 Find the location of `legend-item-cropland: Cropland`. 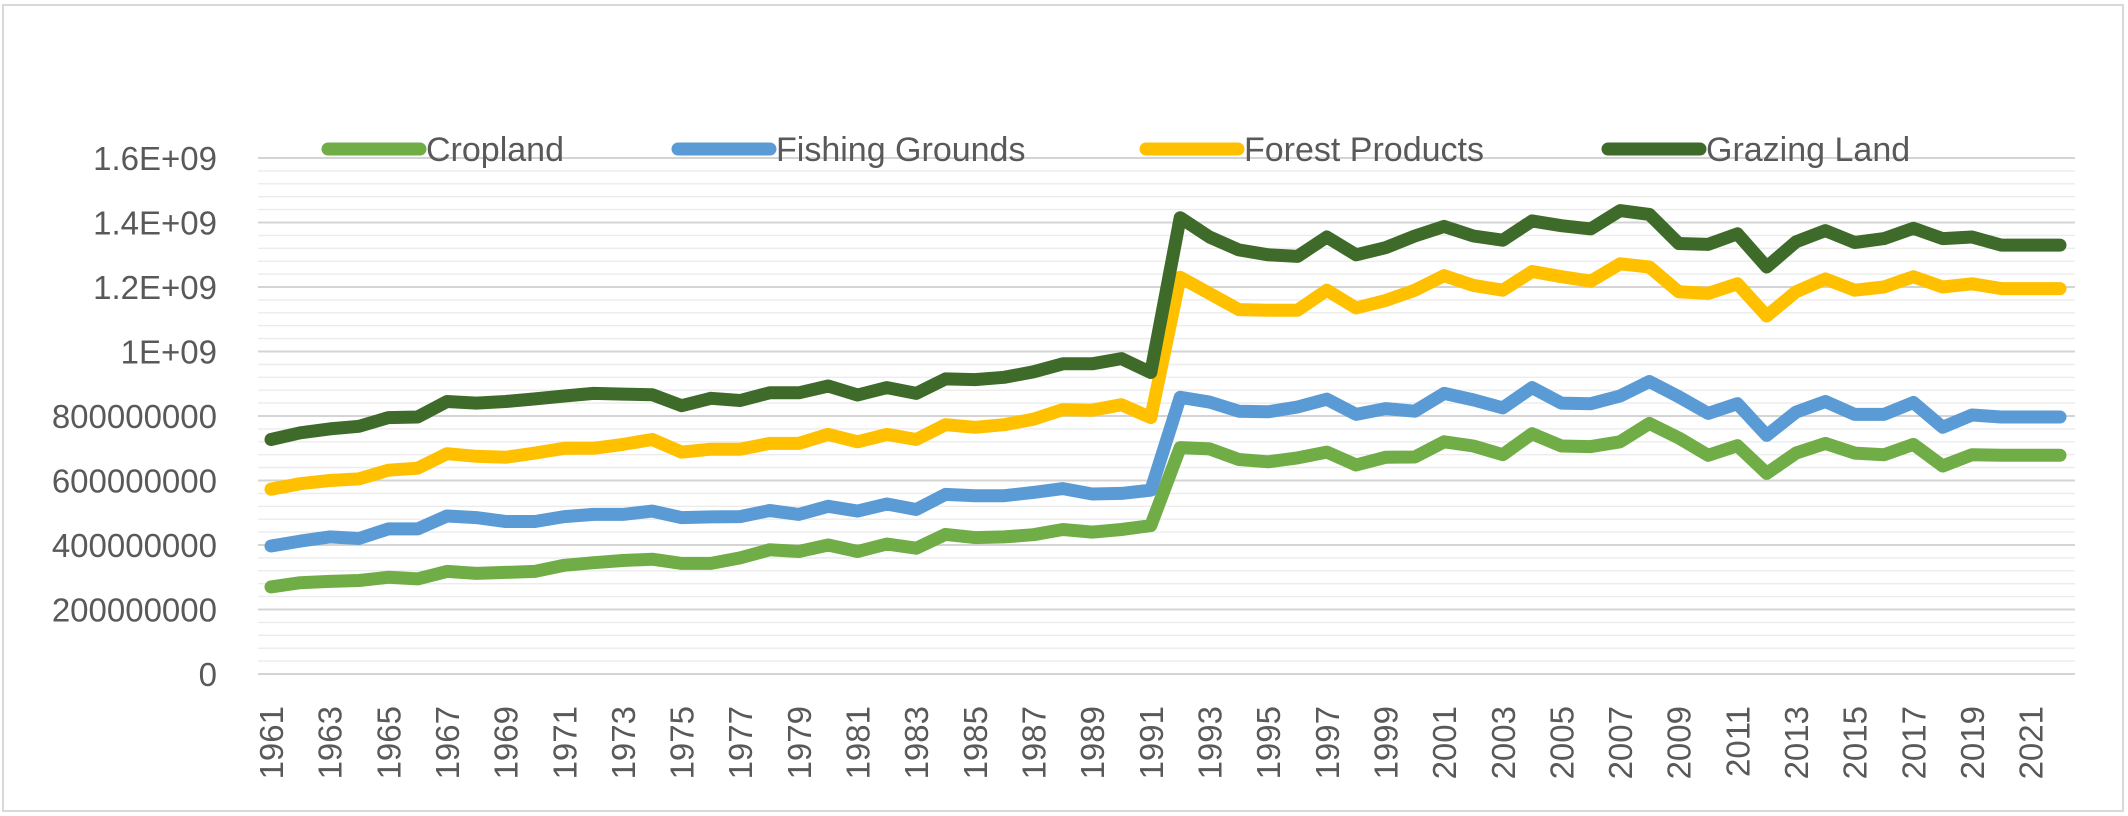

legend-item-cropland: Cropland is located at coordinates (442, 150).